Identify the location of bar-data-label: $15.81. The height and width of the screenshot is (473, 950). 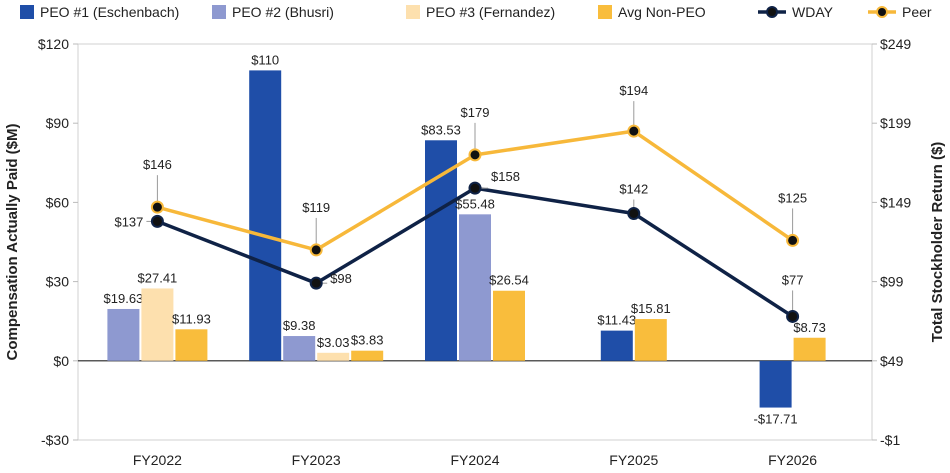
(651, 308).